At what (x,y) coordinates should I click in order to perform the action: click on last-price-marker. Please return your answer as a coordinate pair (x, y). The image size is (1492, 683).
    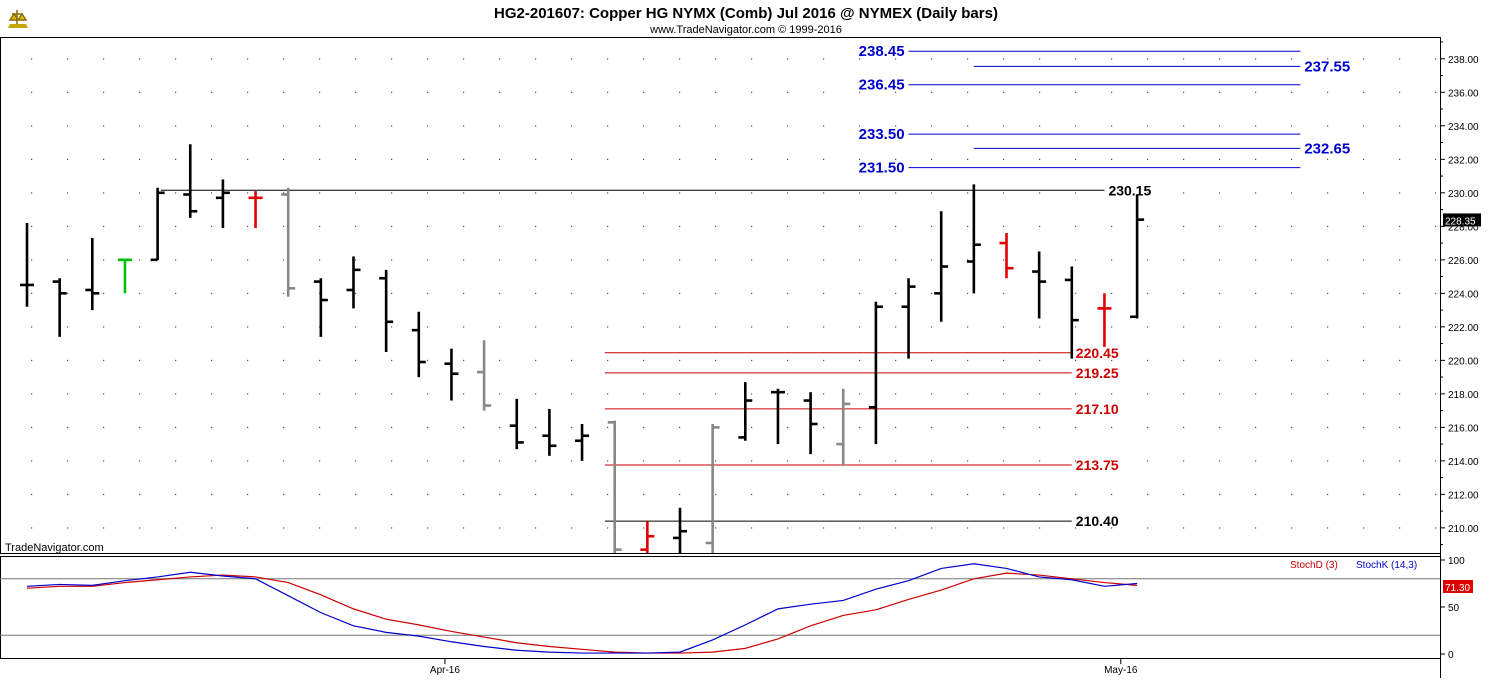
    Looking at the image, I should click on (1462, 220).